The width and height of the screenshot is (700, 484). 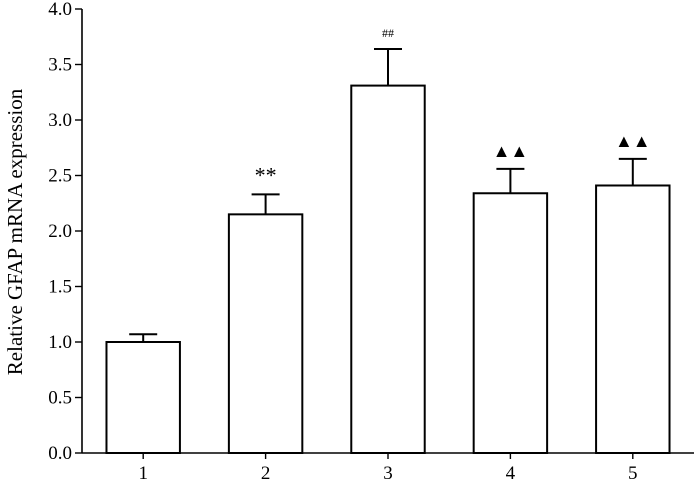 I want to click on y-axis-ticks: 0.0 0.5 1.0 1.5 2.0 2.5 3.0 3.5 4.0, so click(x=65, y=232).